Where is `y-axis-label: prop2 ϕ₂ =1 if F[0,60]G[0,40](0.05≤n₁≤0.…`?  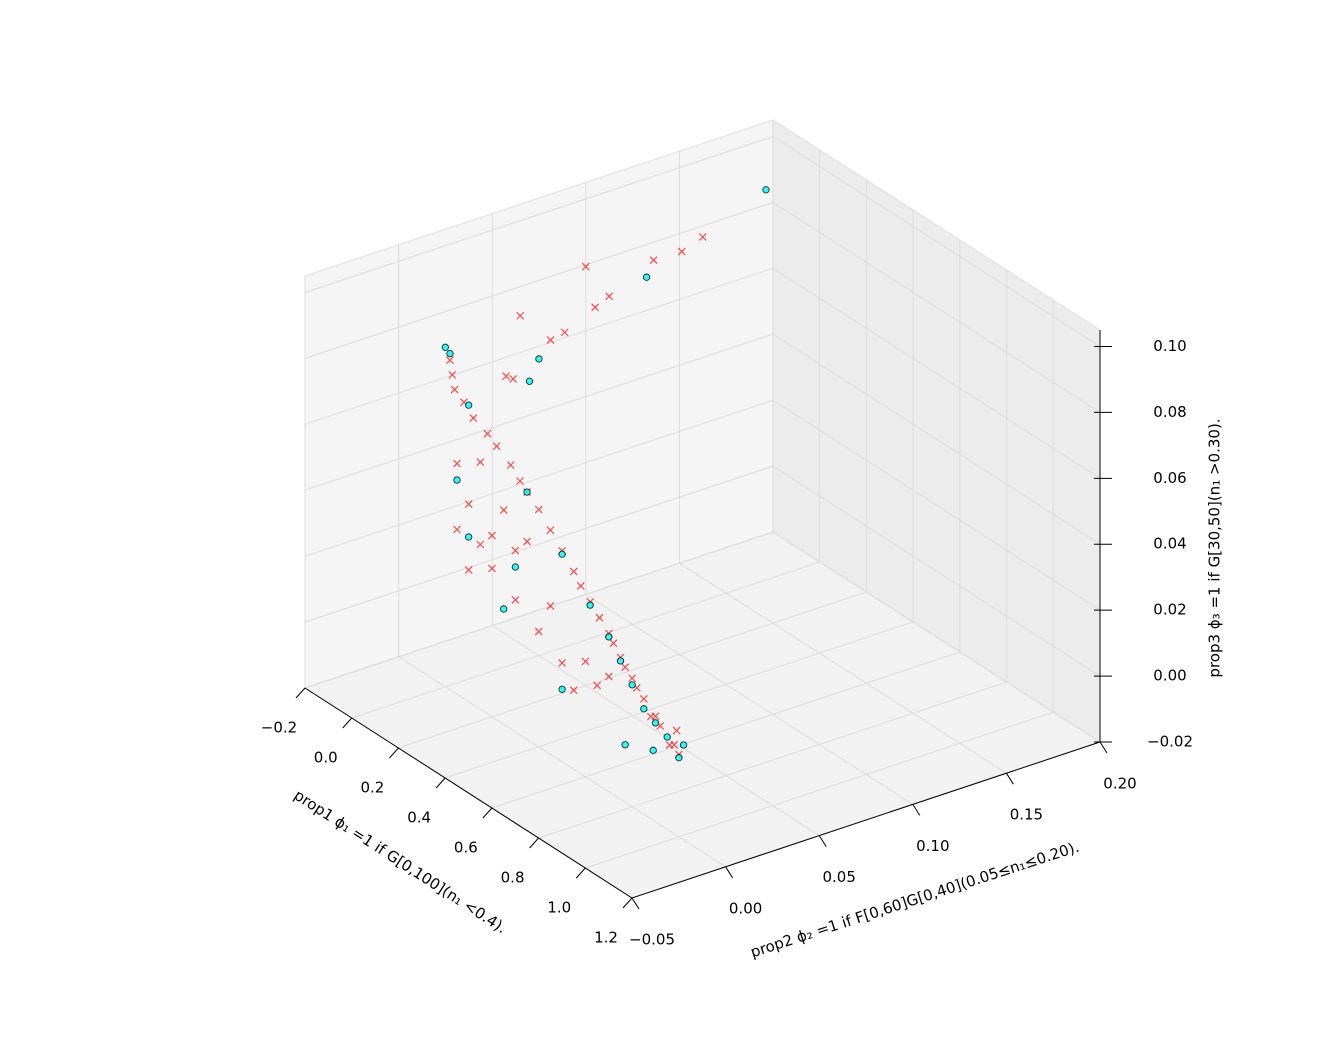 y-axis-label: prop2 ϕ₂ =1 if F[0,60]G[0,40](0.05≤n₁≤0.… is located at coordinates (914, 900).